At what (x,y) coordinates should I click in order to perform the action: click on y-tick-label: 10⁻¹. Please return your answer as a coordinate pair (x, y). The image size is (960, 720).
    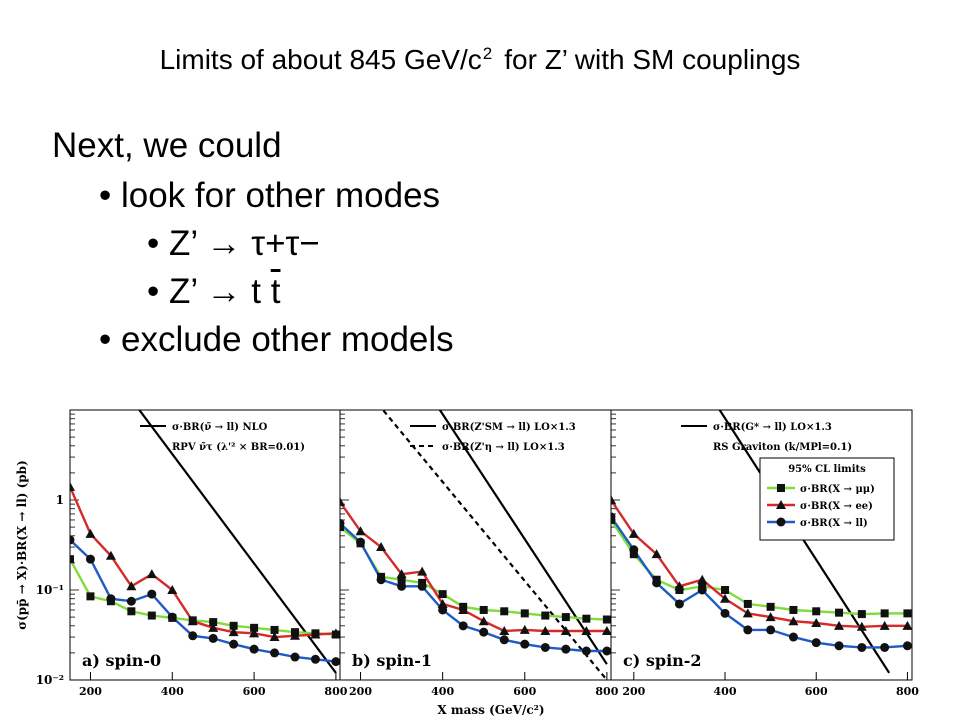
    Looking at the image, I should click on (50, 590).